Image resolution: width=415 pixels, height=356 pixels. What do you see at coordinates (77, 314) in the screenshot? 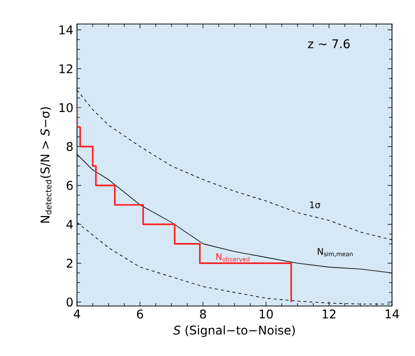
I see `x-tick-label: 4` at bounding box center [77, 314].